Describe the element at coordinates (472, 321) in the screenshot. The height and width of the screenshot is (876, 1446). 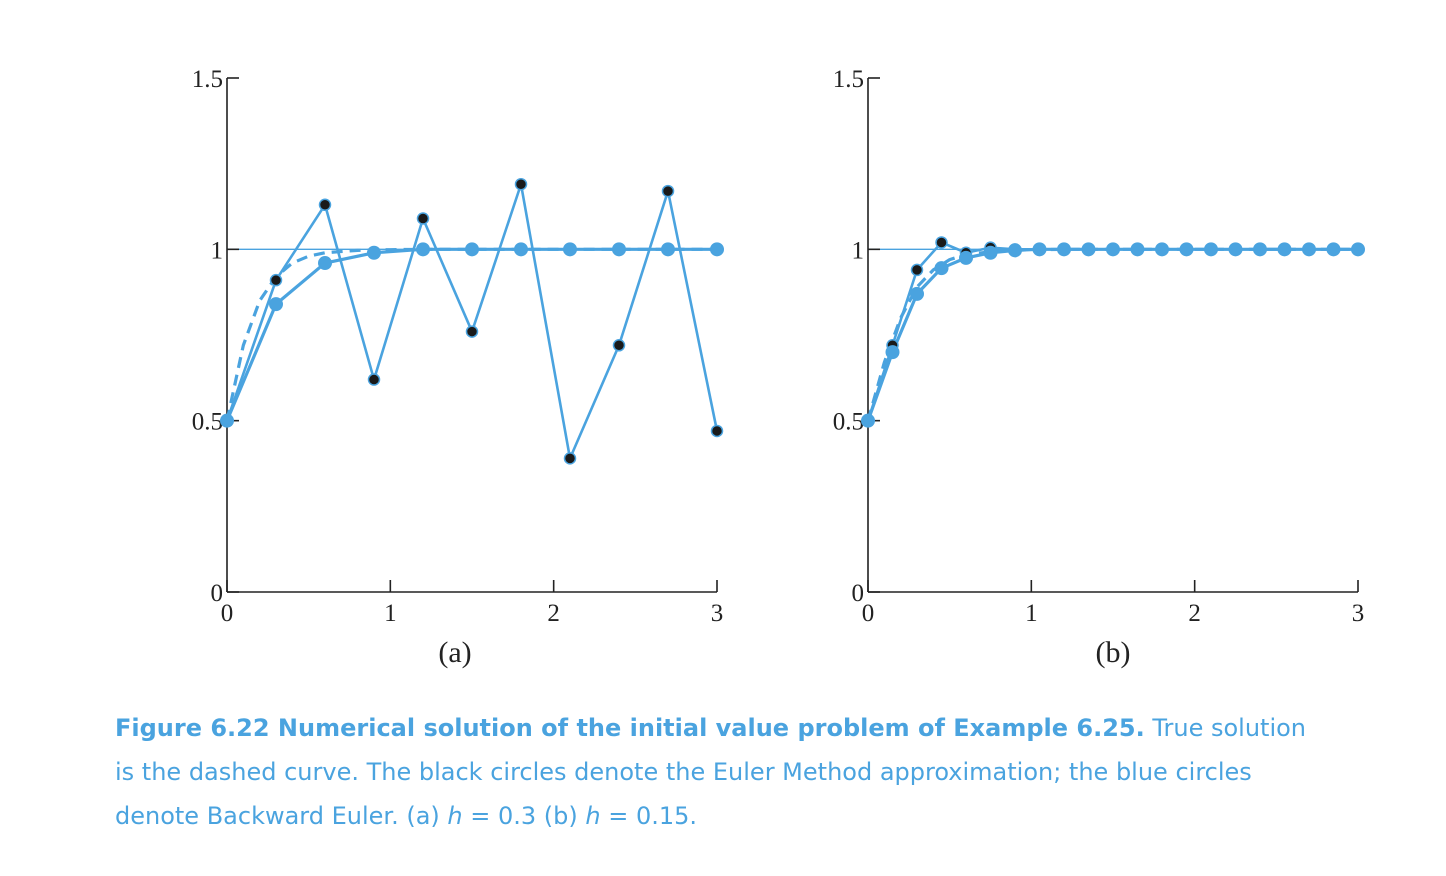
I see `euler-line` at that location.